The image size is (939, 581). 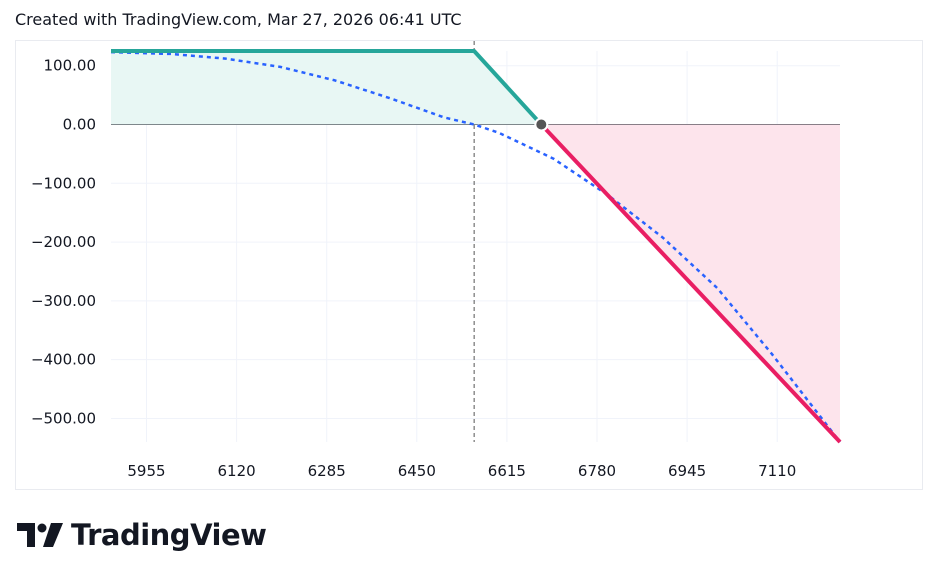 What do you see at coordinates (541, 124) in the screenshot?
I see `breakeven-marker` at bounding box center [541, 124].